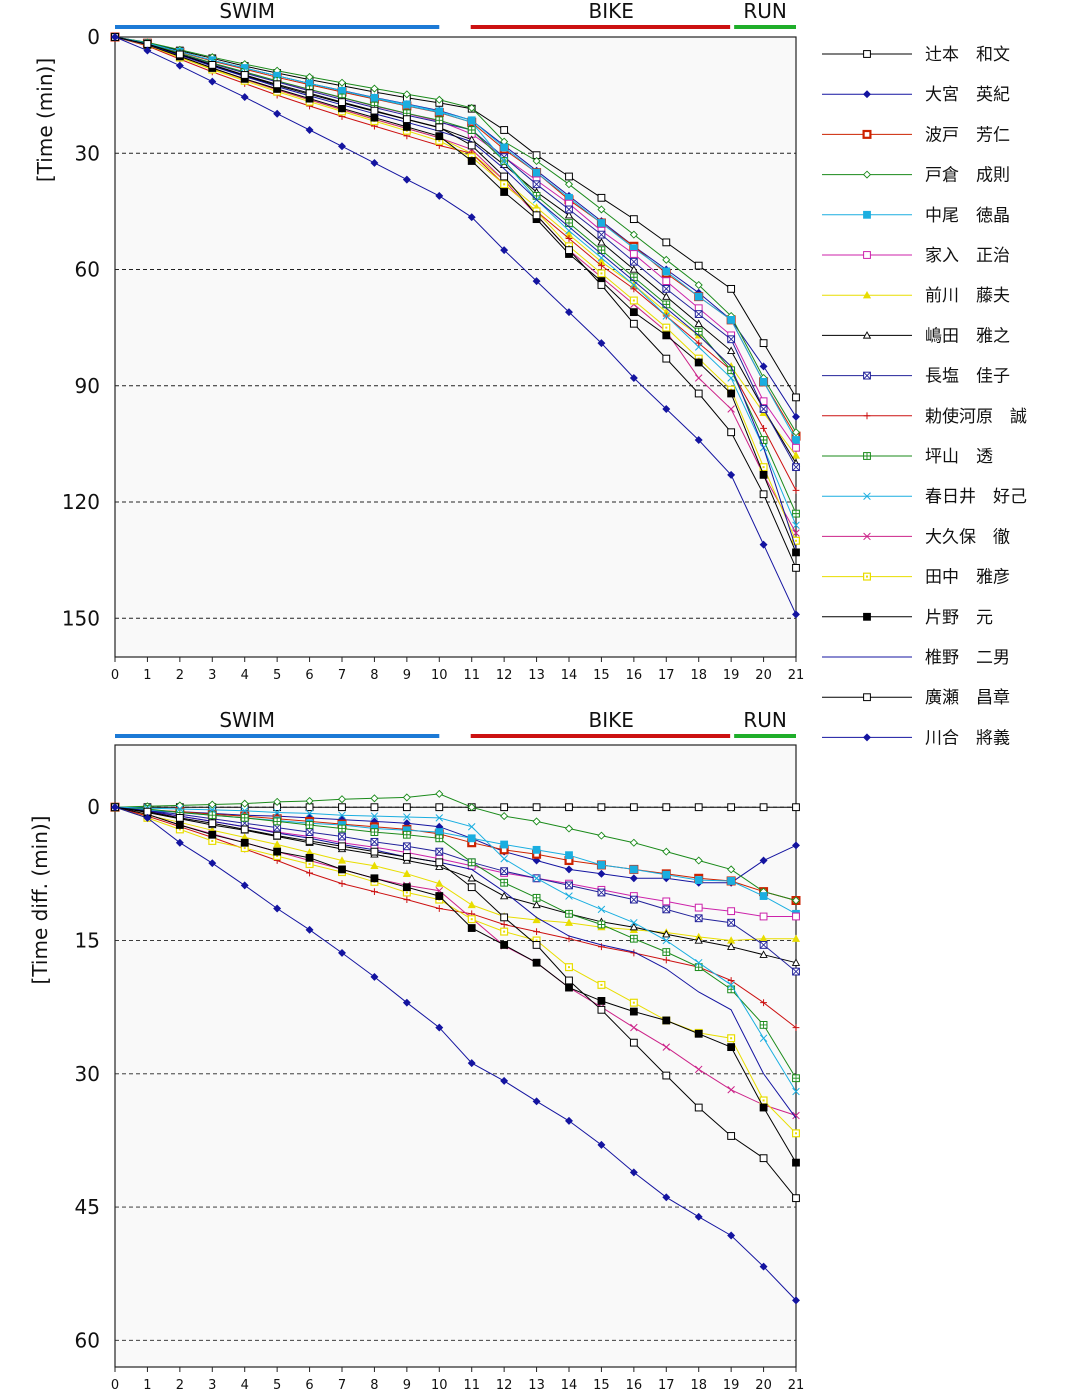 The width and height of the screenshot is (1089, 1399). Describe the element at coordinates (907, 618) in the screenshot. I see `legend-item: 片野 元` at that location.